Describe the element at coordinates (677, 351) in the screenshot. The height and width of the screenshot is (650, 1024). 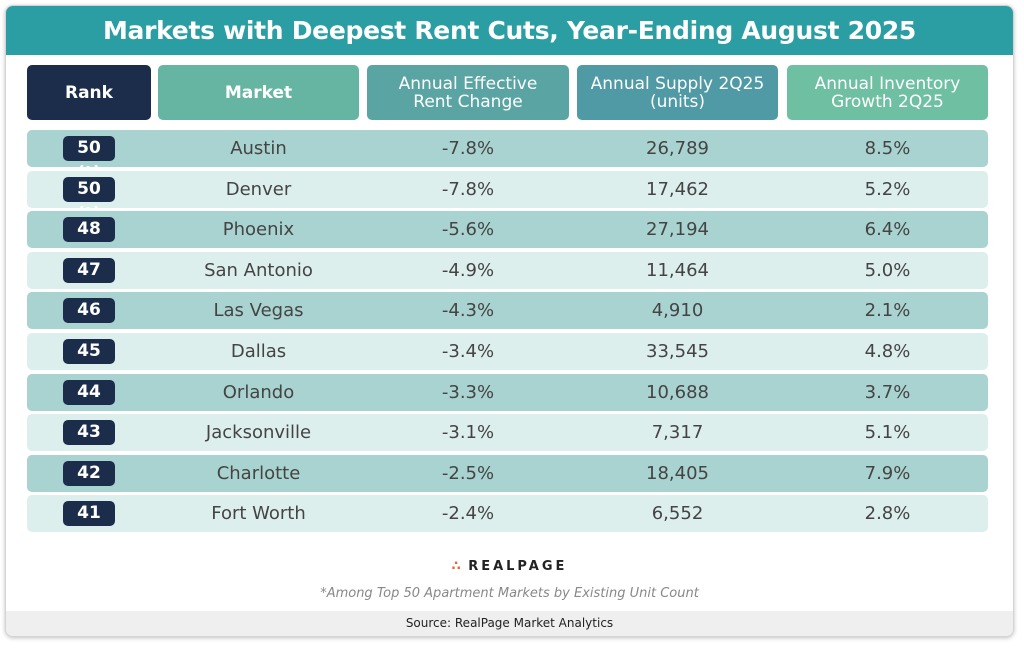
I see `cell-supply: 33,545` at that location.